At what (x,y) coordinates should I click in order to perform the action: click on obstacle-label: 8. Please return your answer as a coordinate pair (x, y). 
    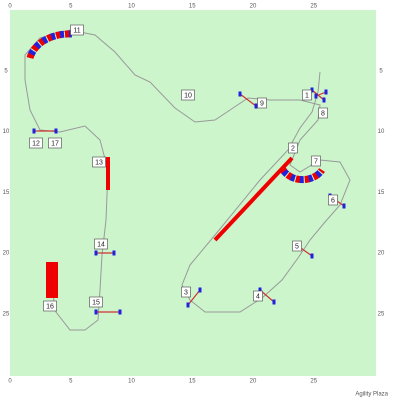
    Looking at the image, I should click on (323, 113).